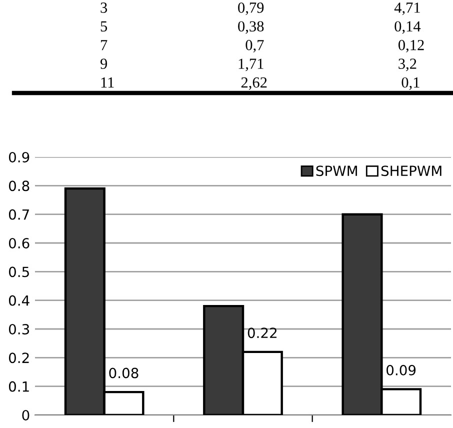 This screenshot has height=428, width=453. What do you see at coordinates (260, 9) in the screenshot?
I see `text: 3 0,79 4,71` at bounding box center [260, 9].